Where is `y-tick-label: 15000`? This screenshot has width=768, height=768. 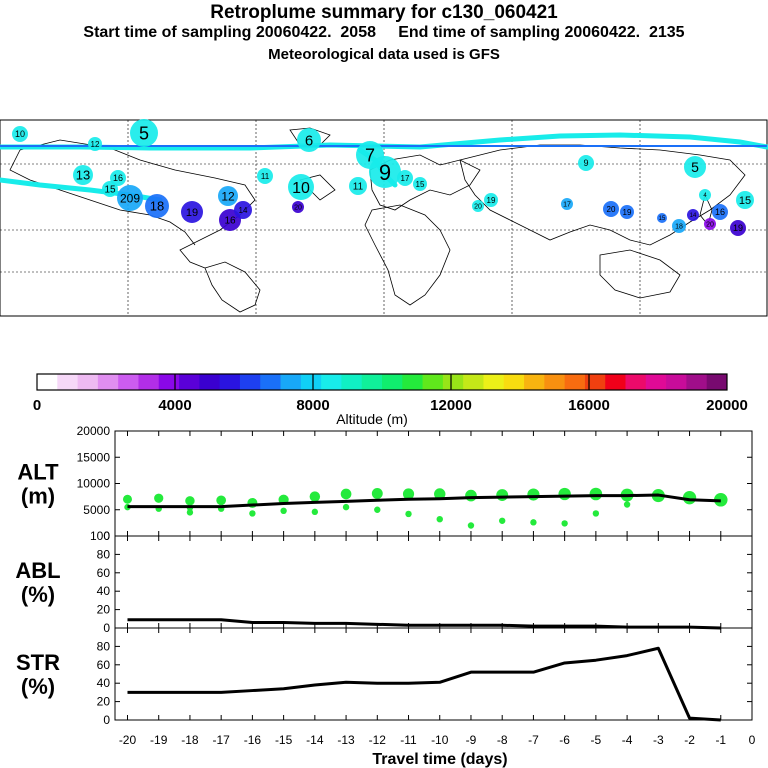
y-tick-label: 15000 is located at coordinates (94, 457).